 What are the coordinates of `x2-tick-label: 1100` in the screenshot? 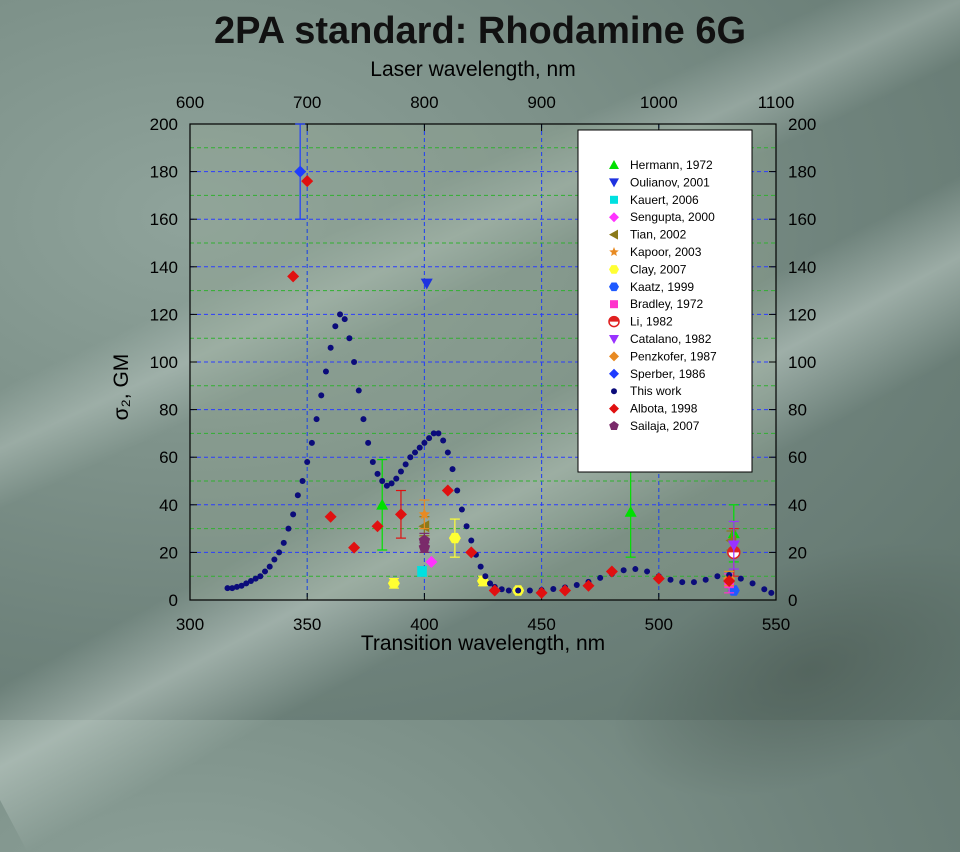 It's located at (776, 102).